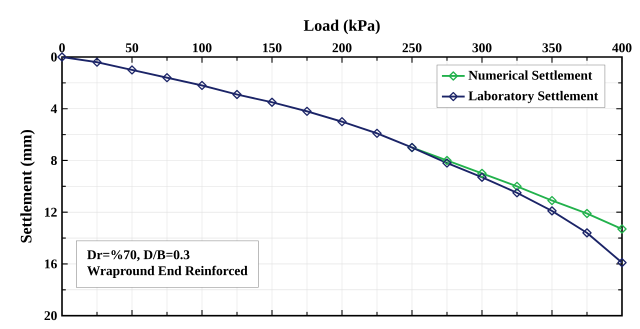 Image resolution: width=640 pixels, height=329 pixels. What do you see at coordinates (272, 47) in the screenshot?
I see `x-tick-label: 150` at bounding box center [272, 47].